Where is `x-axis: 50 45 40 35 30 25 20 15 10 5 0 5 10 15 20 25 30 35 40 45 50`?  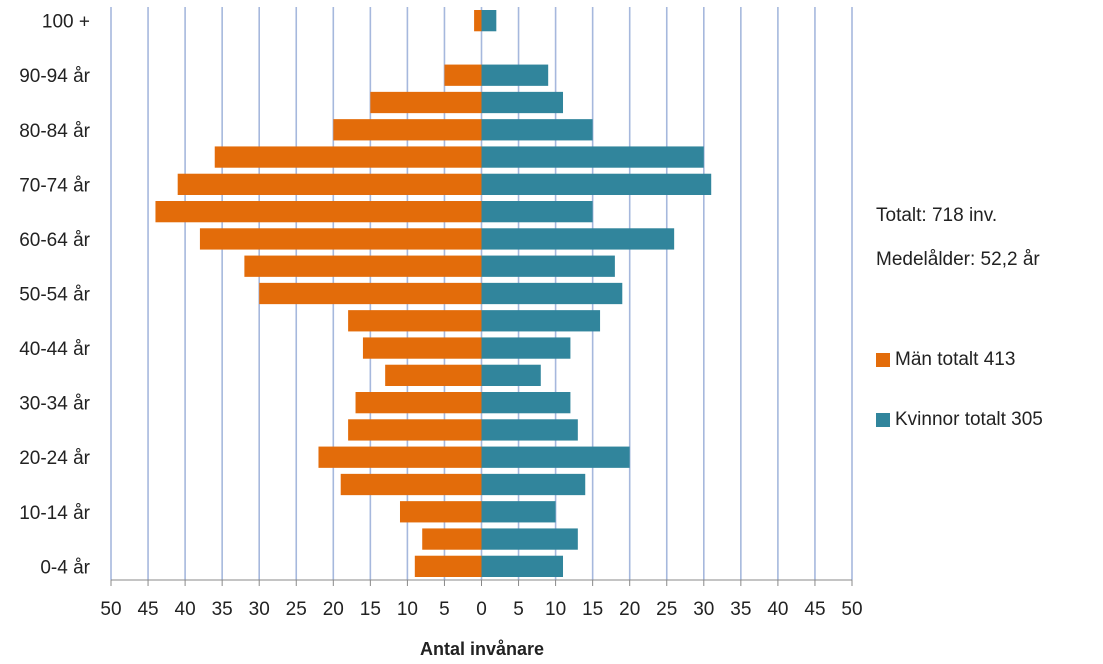
x-axis: 50 45 40 35 30 25 20 15 10 5 0 5 10 15 20 25 30 35 40 45 50 is located at coordinates (481, 599).